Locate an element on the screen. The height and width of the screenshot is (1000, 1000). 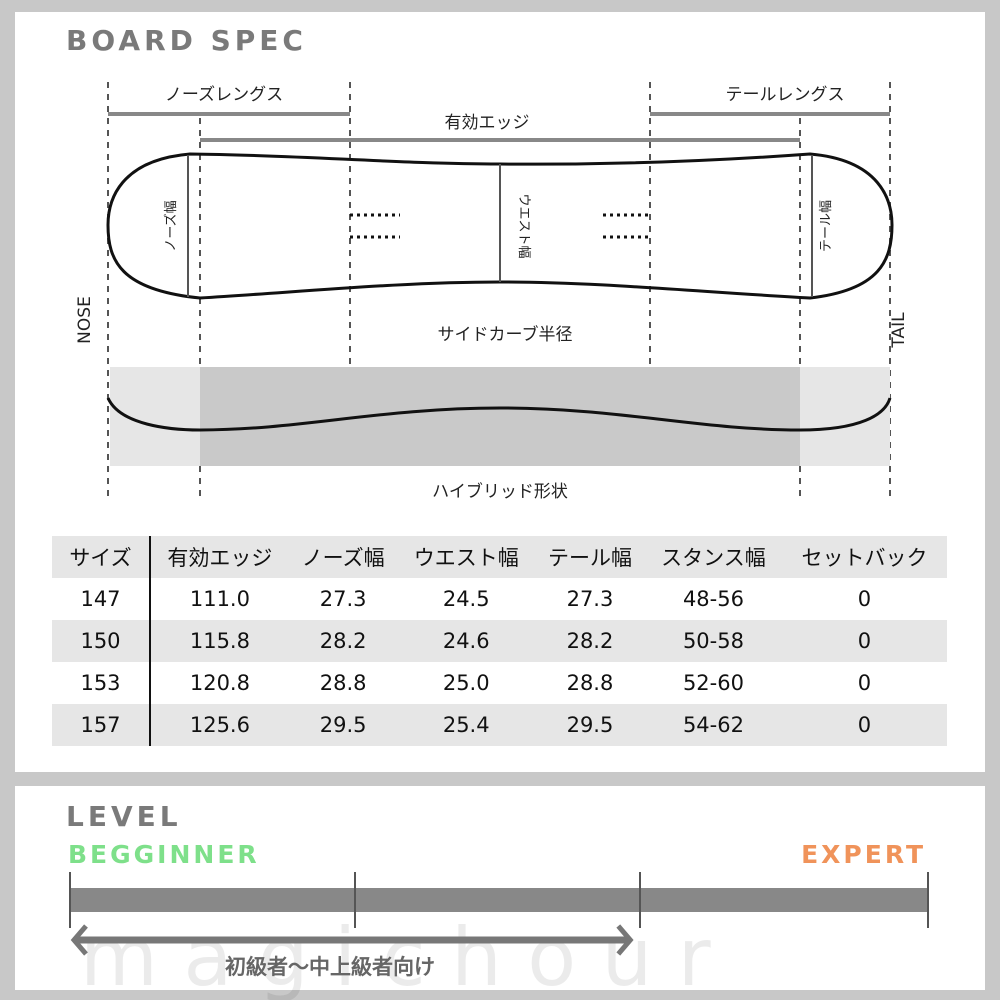
header-size: サイズ is located at coordinates (101, 557).